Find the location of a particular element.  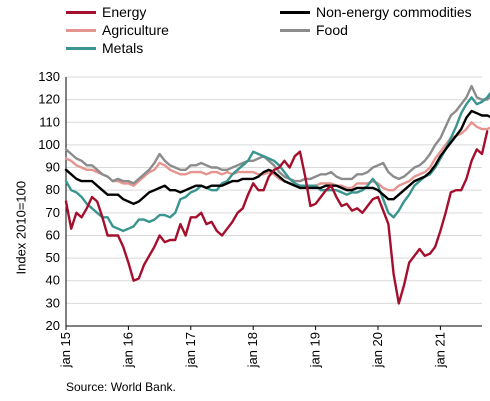

y-tick-label: 40 is located at coordinates (53, 280).